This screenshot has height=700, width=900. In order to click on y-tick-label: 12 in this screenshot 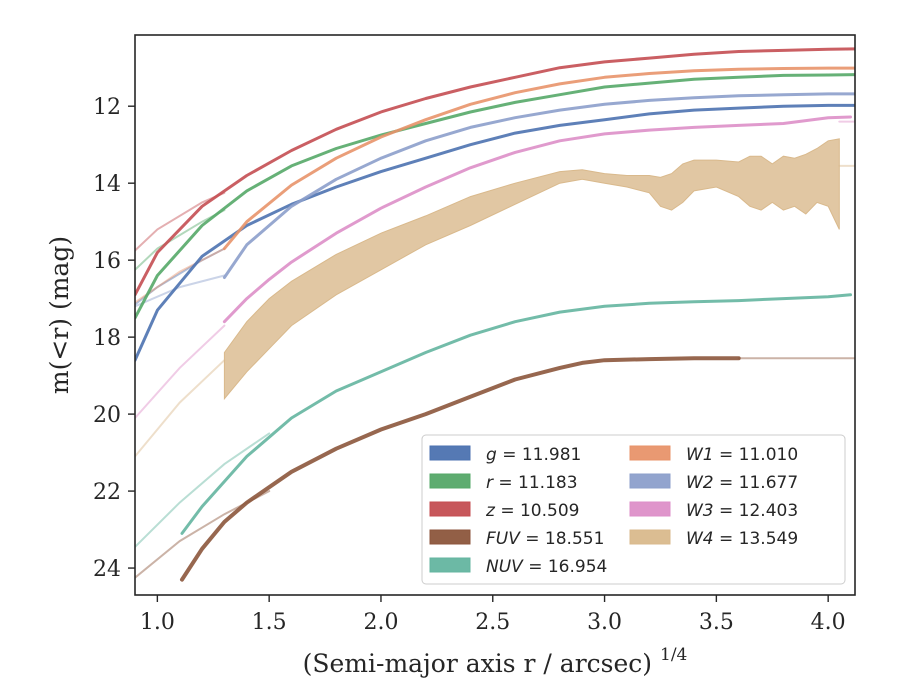, I will do `click(107, 107)`.